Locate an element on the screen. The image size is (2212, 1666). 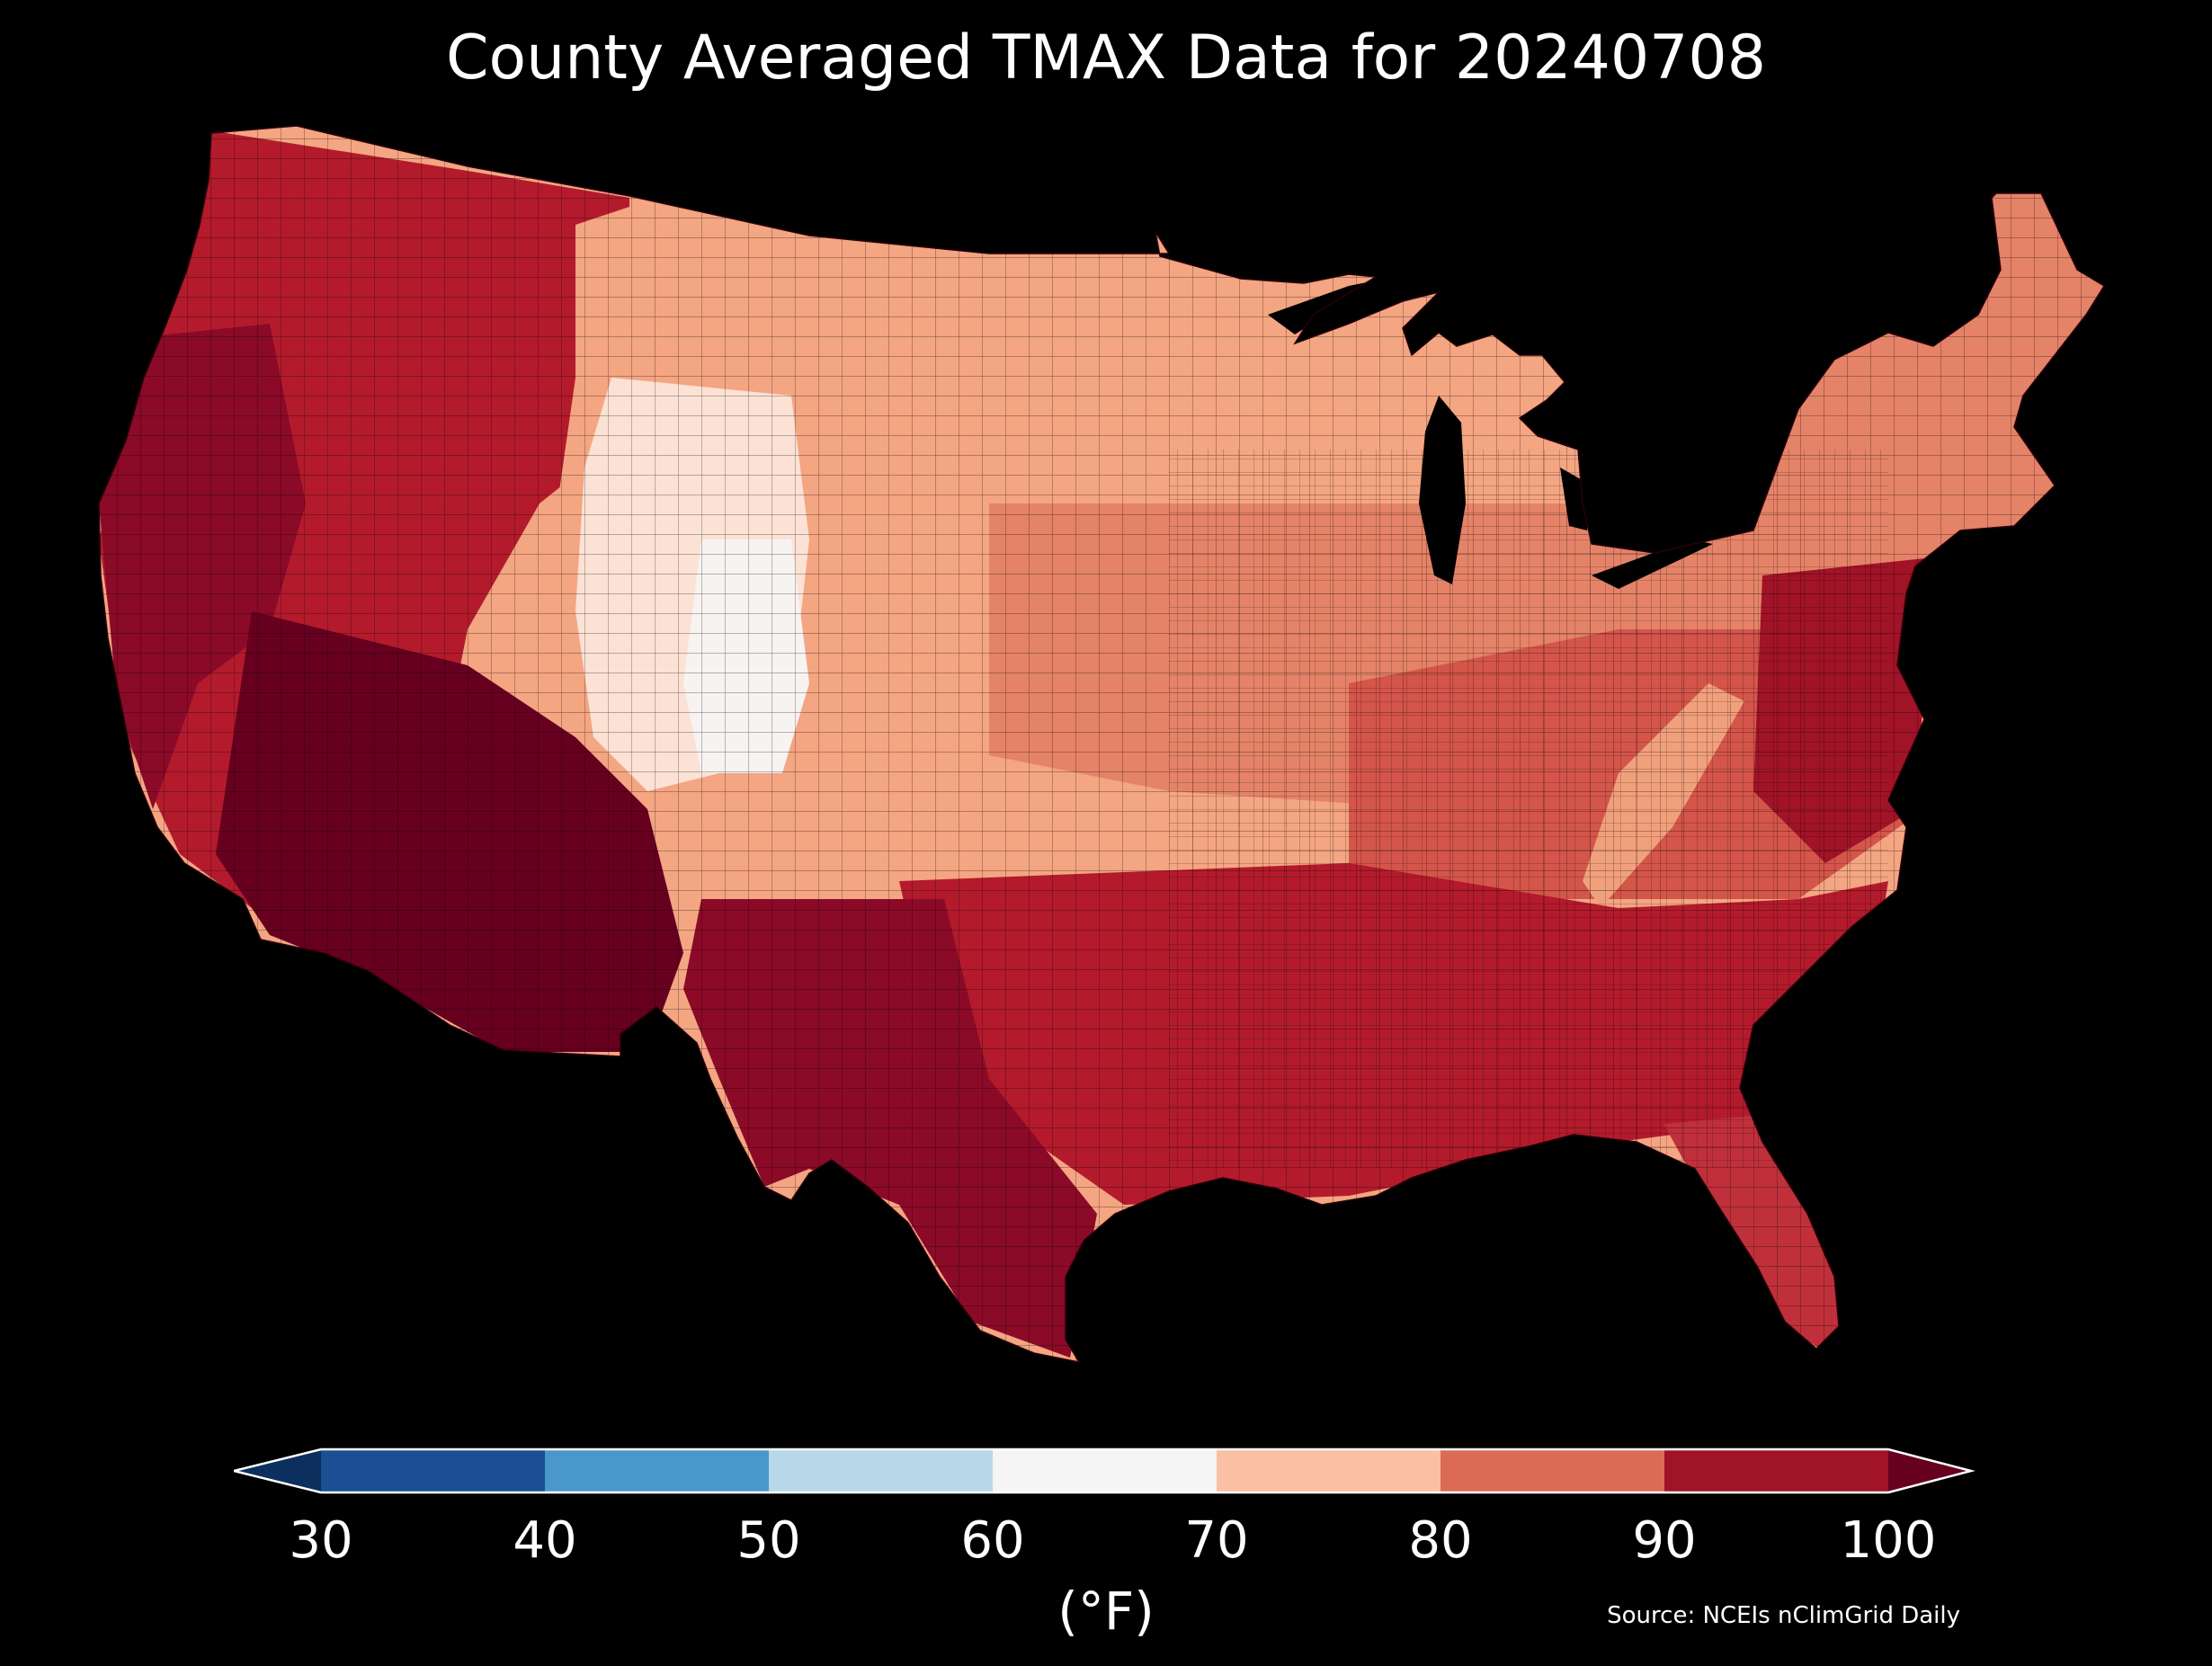
colorbar-bins is located at coordinates (1105, 1470).